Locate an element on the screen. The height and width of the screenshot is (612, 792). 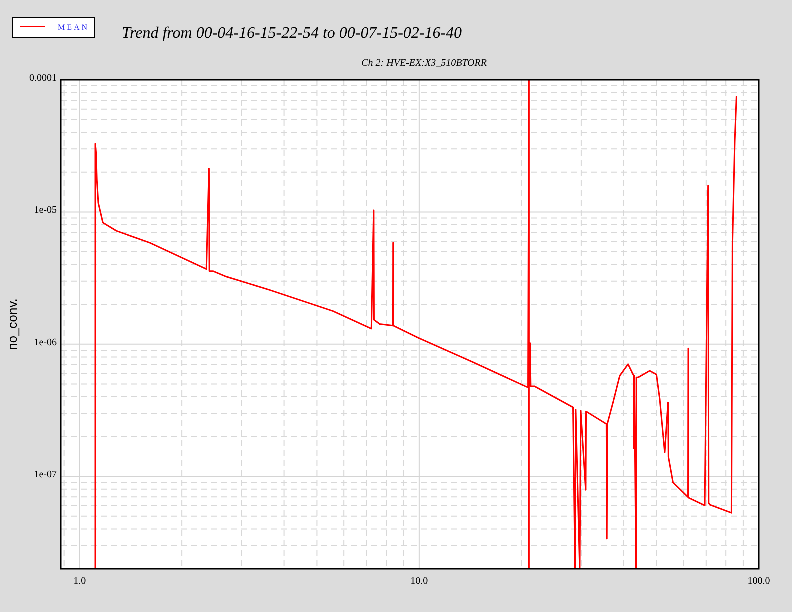
y-tick-label: 1e-07 is located at coordinates (45, 475).